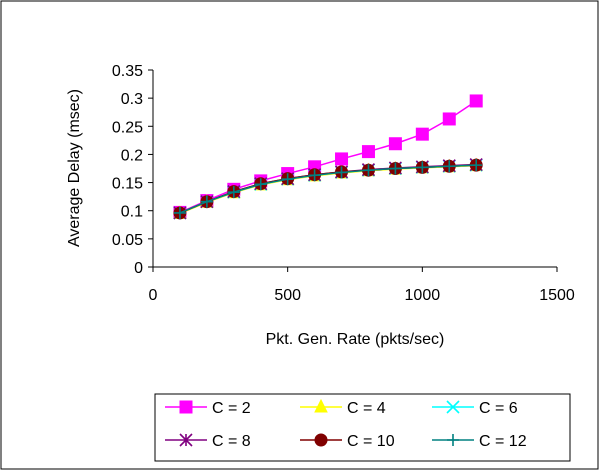 The height and width of the screenshot is (470, 599). I want to click on y-tick-label: 0.2, so click(132, 155).